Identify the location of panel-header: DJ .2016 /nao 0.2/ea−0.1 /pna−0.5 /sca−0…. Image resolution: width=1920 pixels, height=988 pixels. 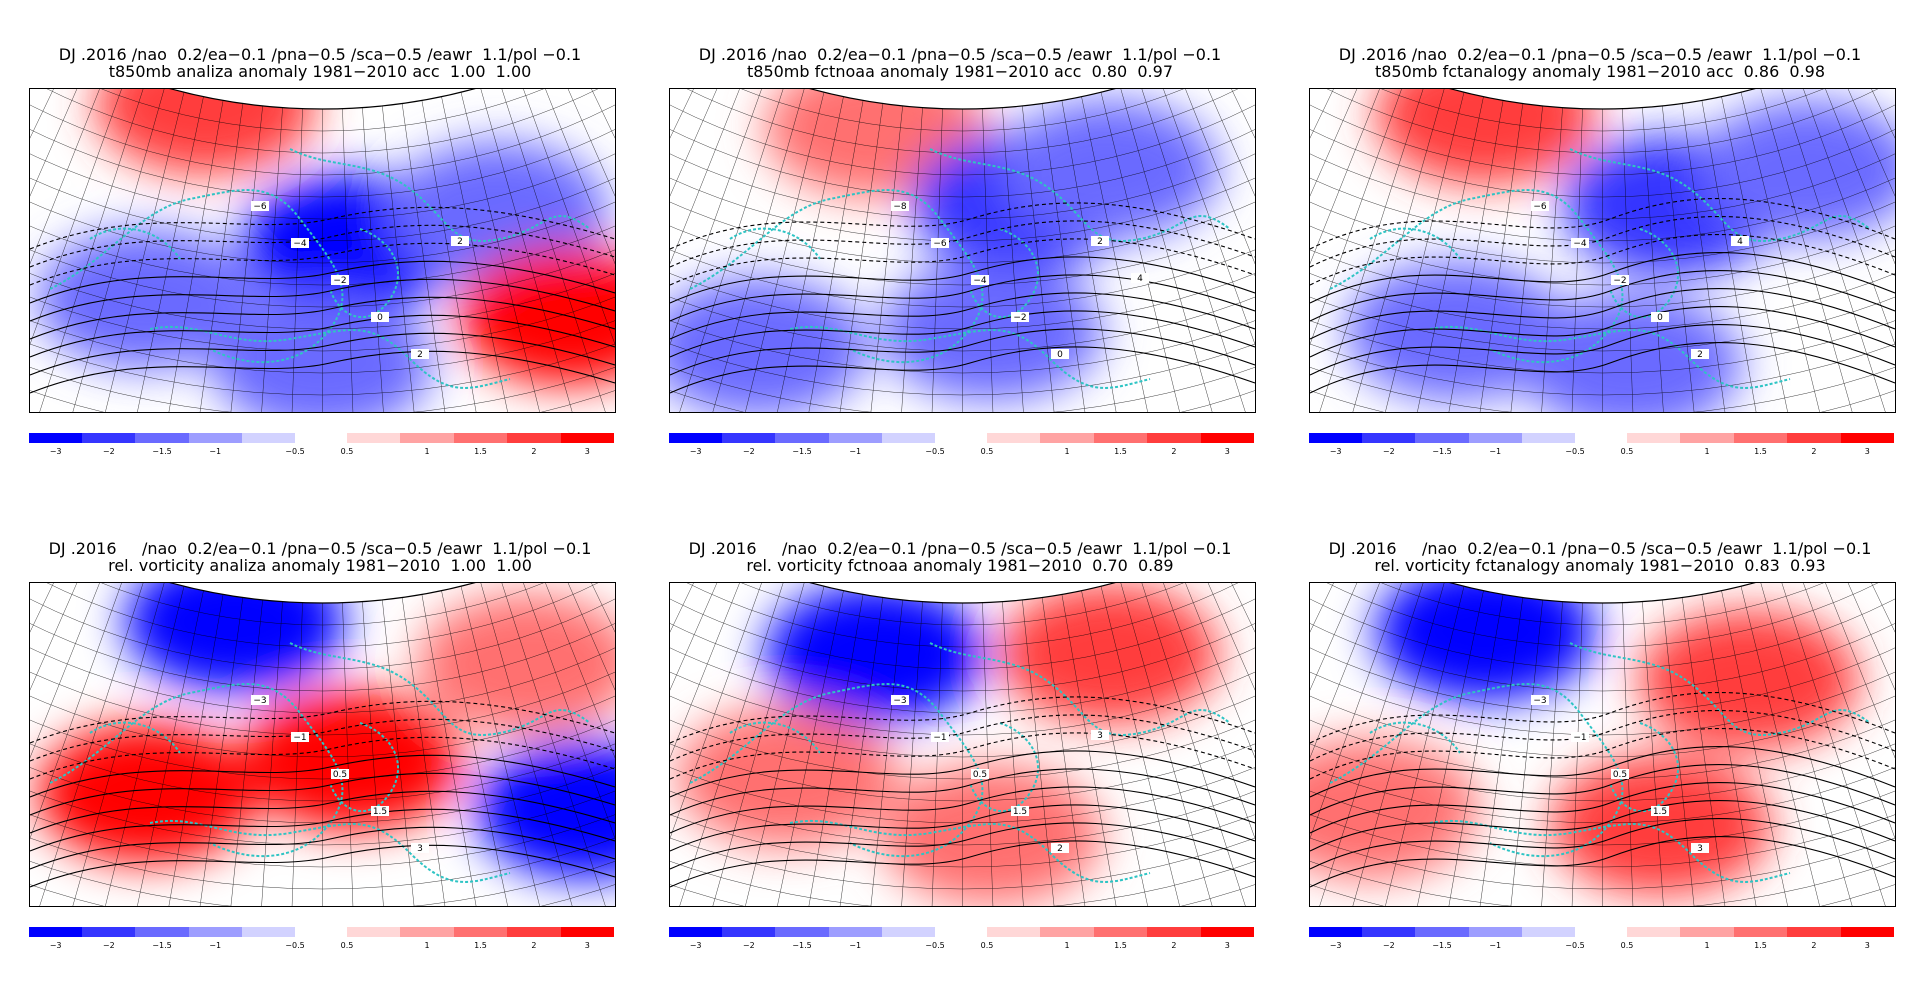
(960, 548).